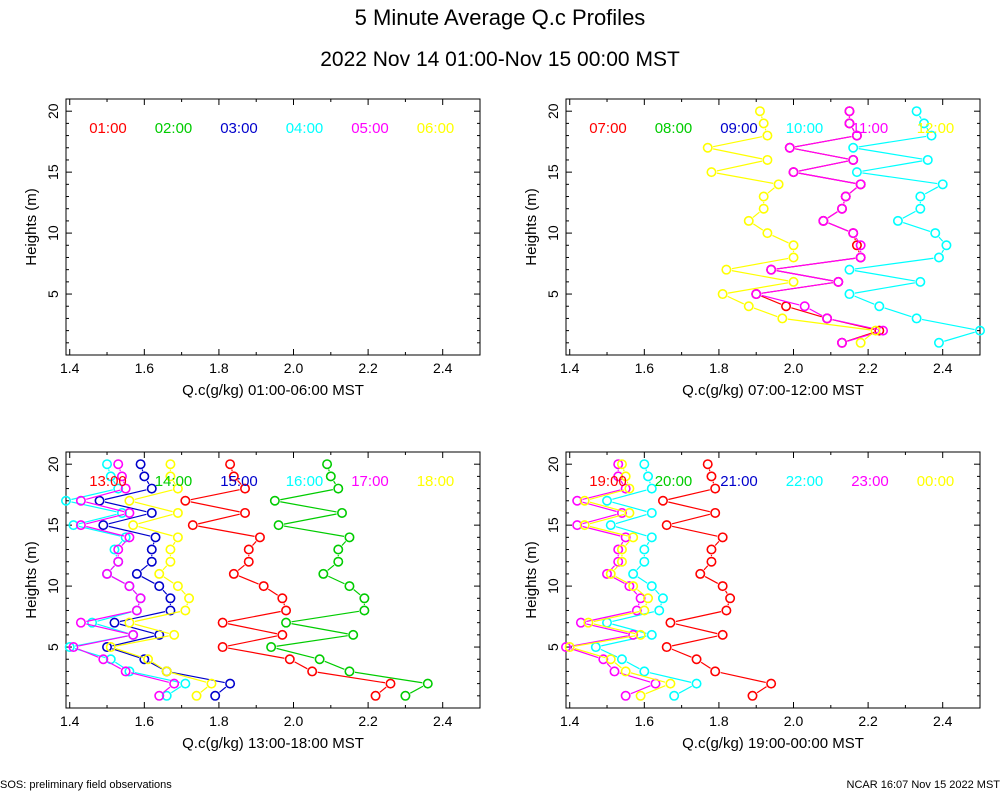  What do you see at coordinates (553, 233) in the screenshot?
I see `y-tick-label: 10` at bounding box center [553, 233].